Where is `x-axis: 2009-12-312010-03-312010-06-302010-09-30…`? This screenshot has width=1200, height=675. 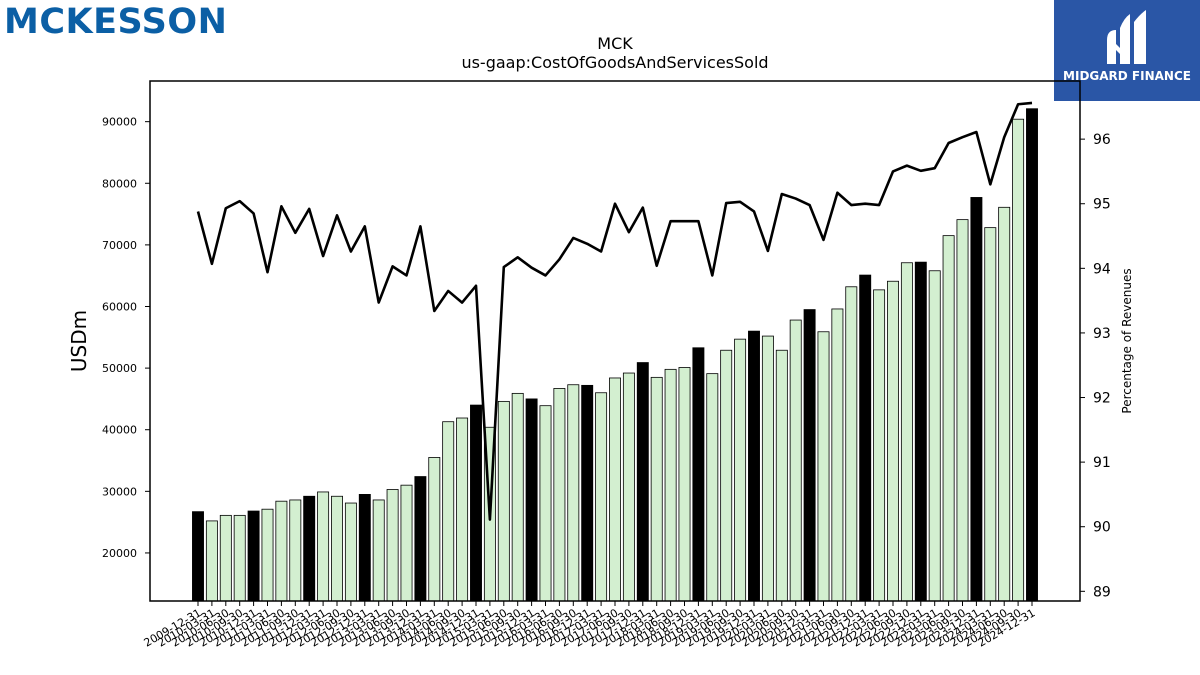 x-axis: 2009-12-312010-03-312010-06-302010-09-30… is located at coordinates (590, 625).